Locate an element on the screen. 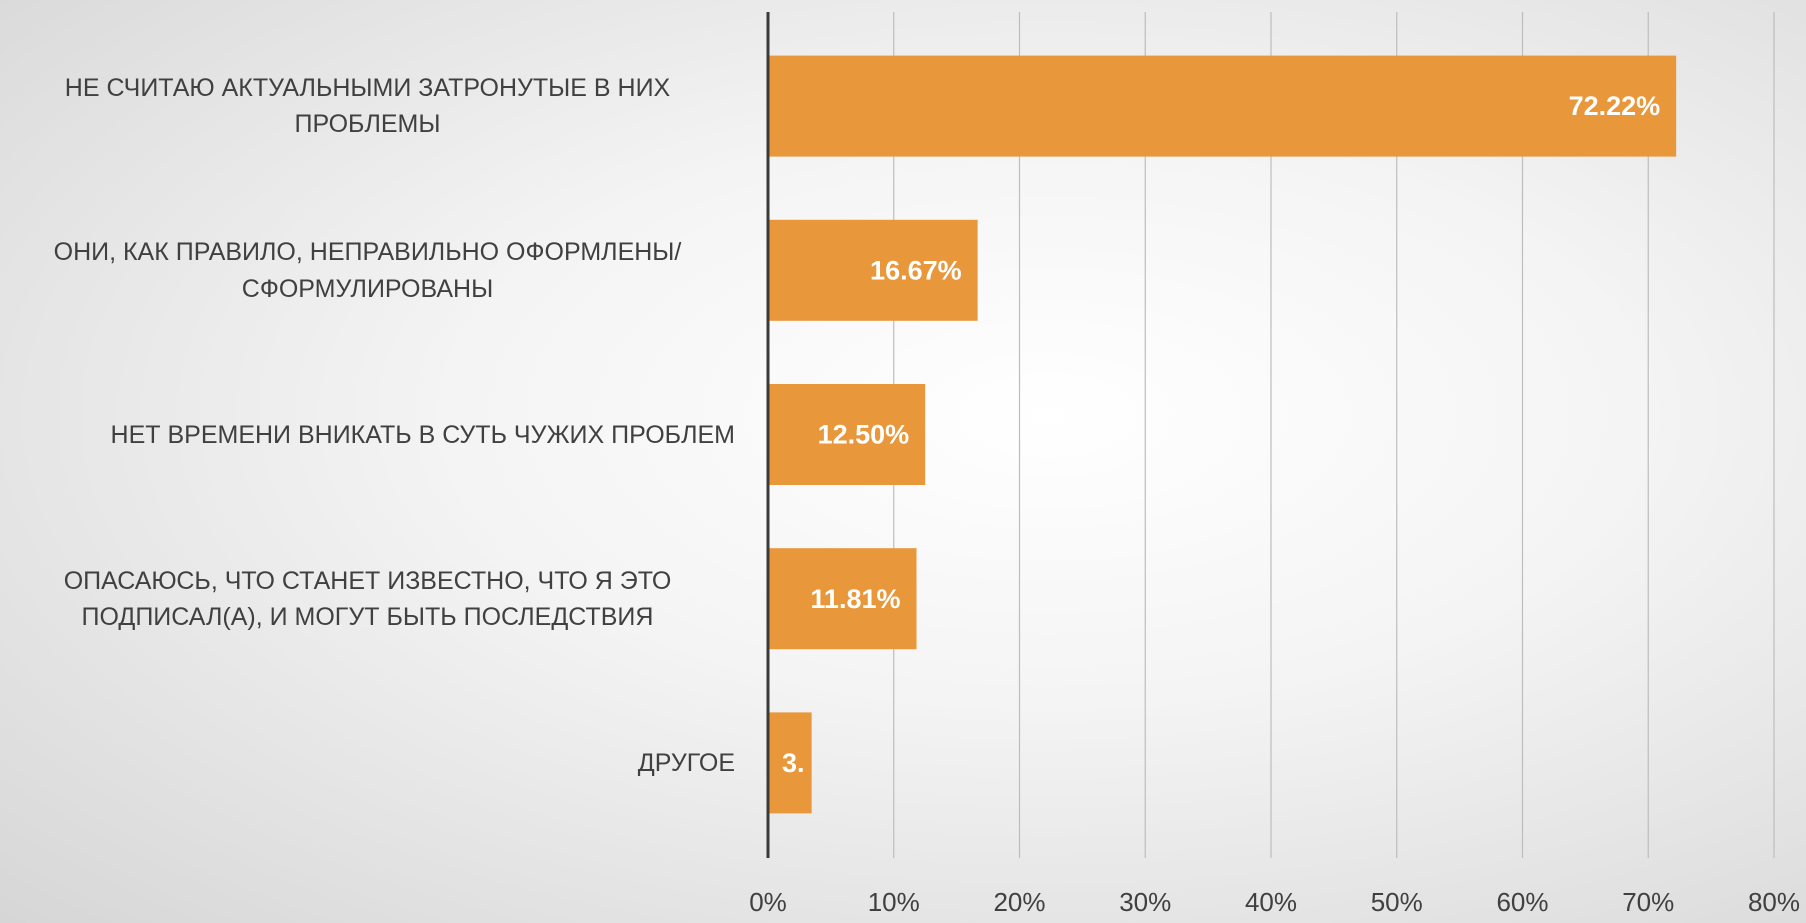 This screenshot has height=923, width=1806. data-label: 72.22% is located at coordinates (1615, 106).